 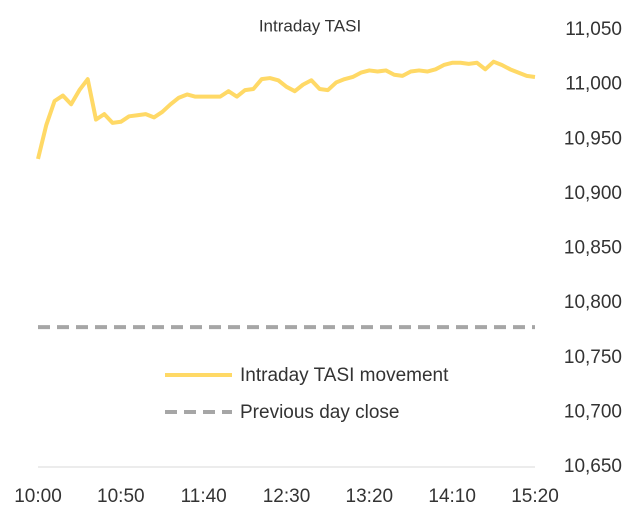 I want to click on y-tick-label: 10,750, so click(x=593, y=357).